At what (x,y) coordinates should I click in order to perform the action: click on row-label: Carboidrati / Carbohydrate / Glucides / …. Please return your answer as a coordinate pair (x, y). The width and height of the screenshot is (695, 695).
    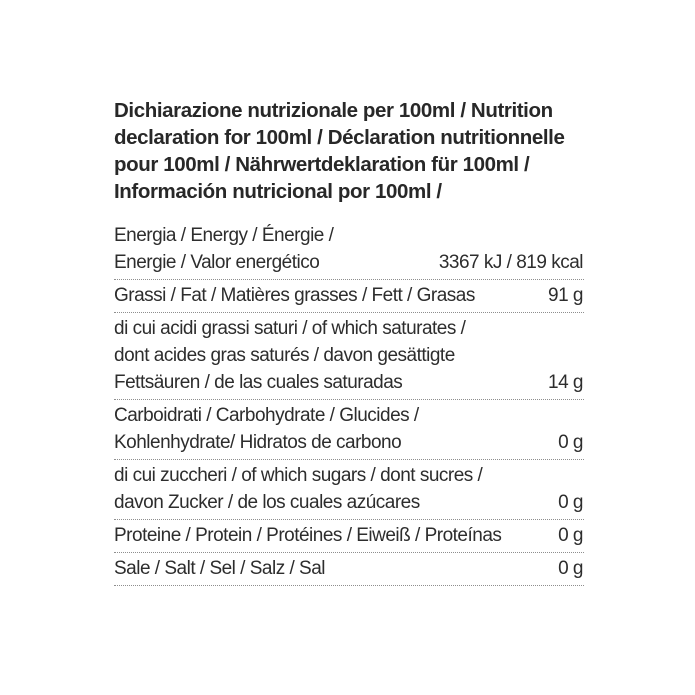
    Looking at the image, I should click on (266, 429).